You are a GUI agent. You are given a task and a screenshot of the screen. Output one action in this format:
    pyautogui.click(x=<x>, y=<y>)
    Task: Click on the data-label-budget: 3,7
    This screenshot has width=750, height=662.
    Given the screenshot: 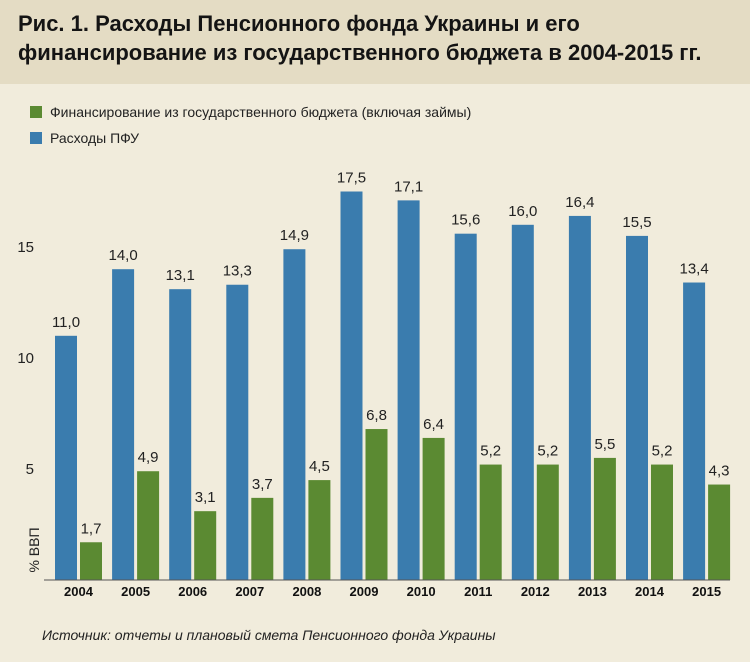 What is the action you would take?
    pyautogui.click(x=262, y=484)
    